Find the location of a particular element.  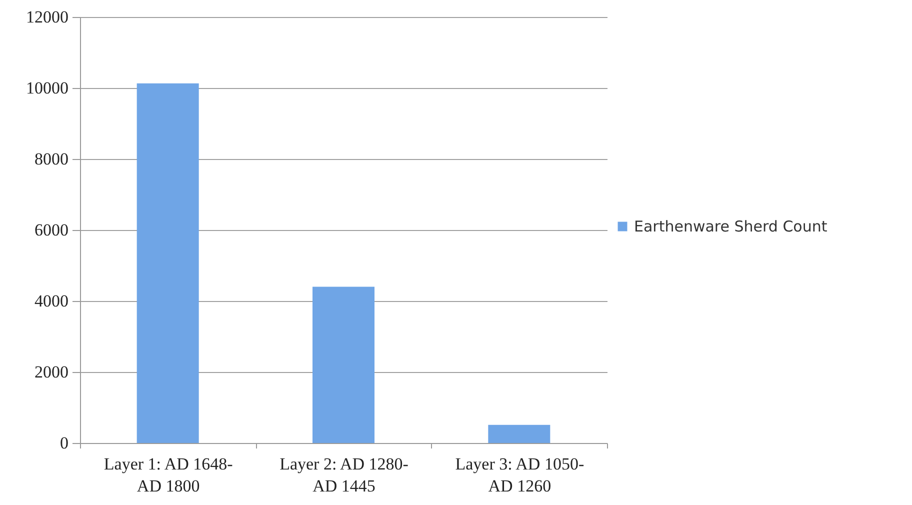

y-tick-label: 4000 is located at coordinates (51, 301).